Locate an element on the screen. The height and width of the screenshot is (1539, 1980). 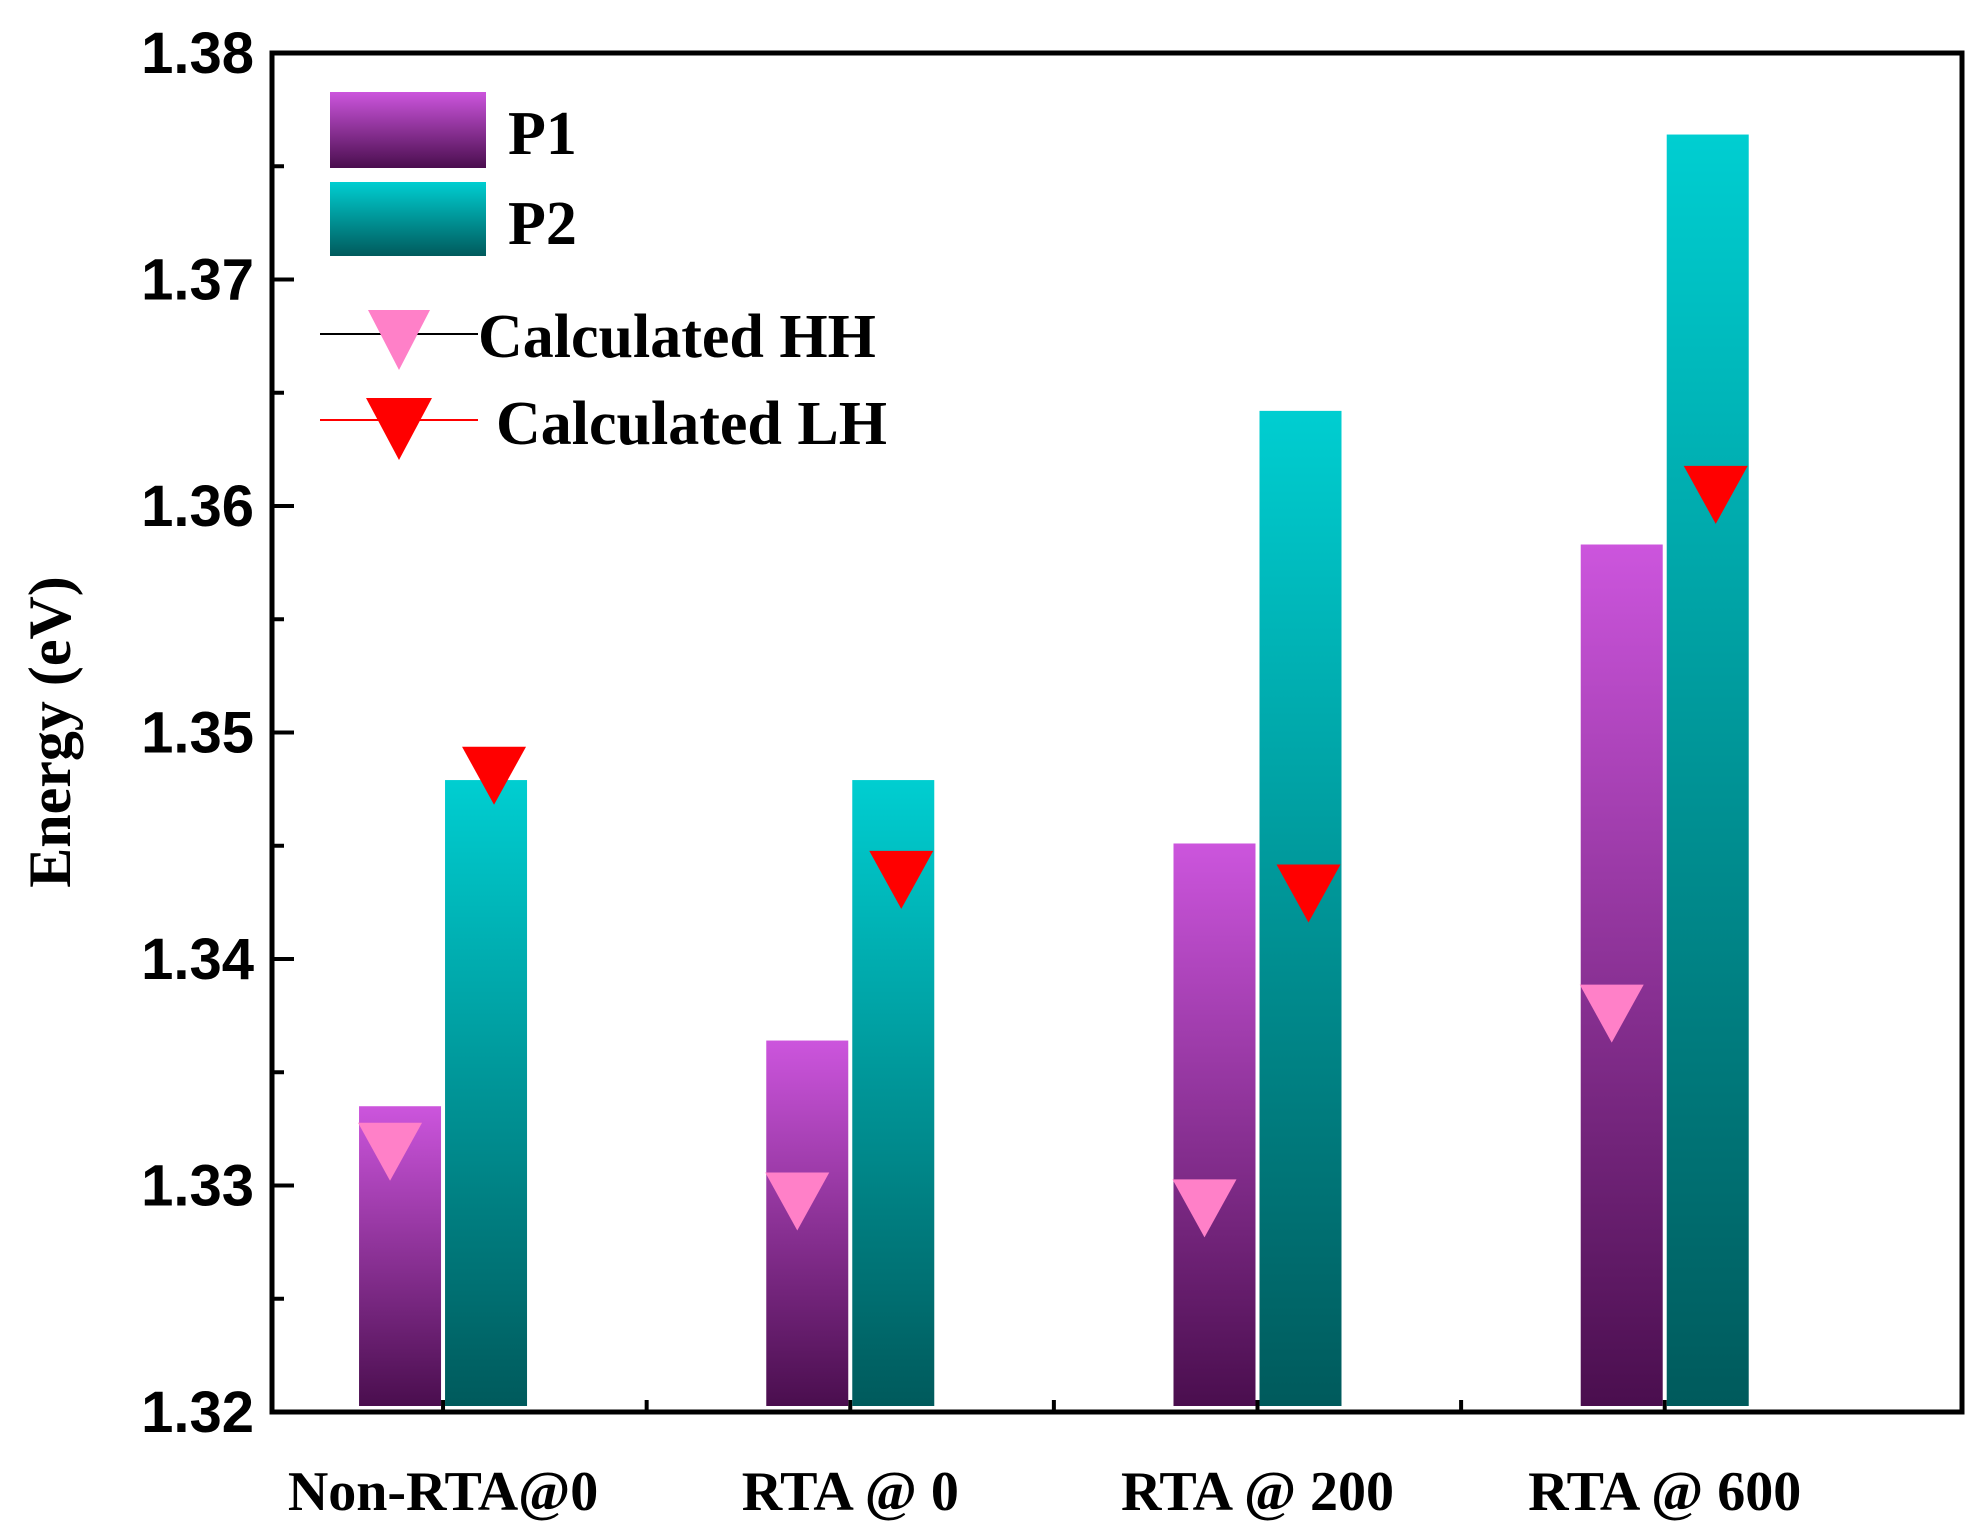
y-axis-ticks: 1.32 1.33 1.34 1.35 1.36 1.37 1.38 is located at coordinates (217, 733).